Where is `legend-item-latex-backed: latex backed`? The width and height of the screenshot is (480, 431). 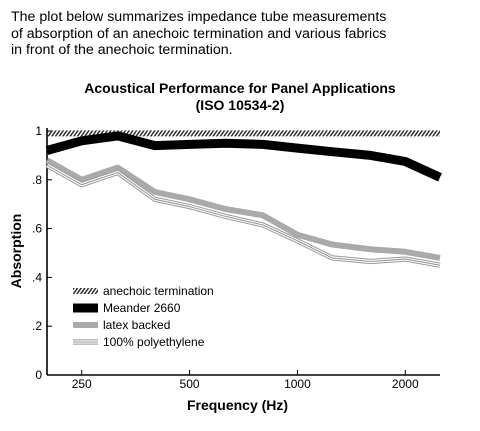 legend-item-latex-backed: latex backed is located at coordinates (121, 325).